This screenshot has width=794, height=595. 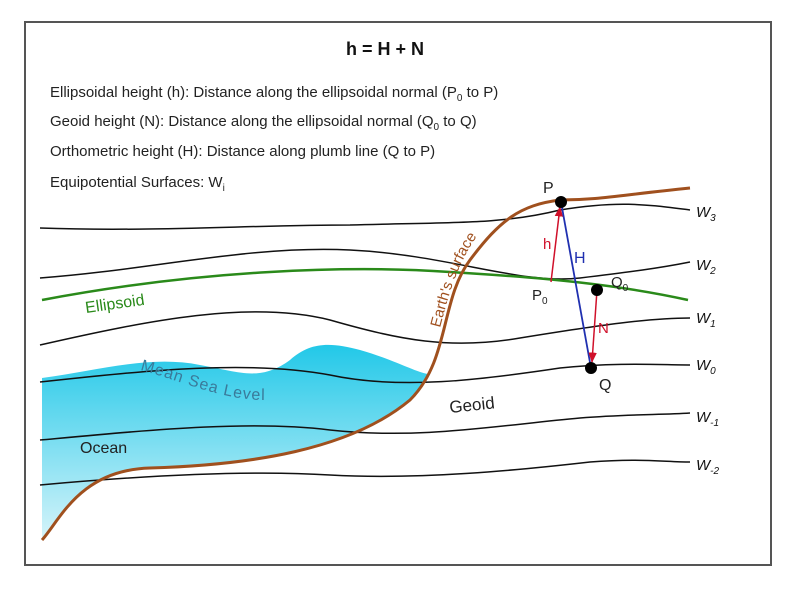 I want to click on definition-tail: to P), so click(x=480, y=92).